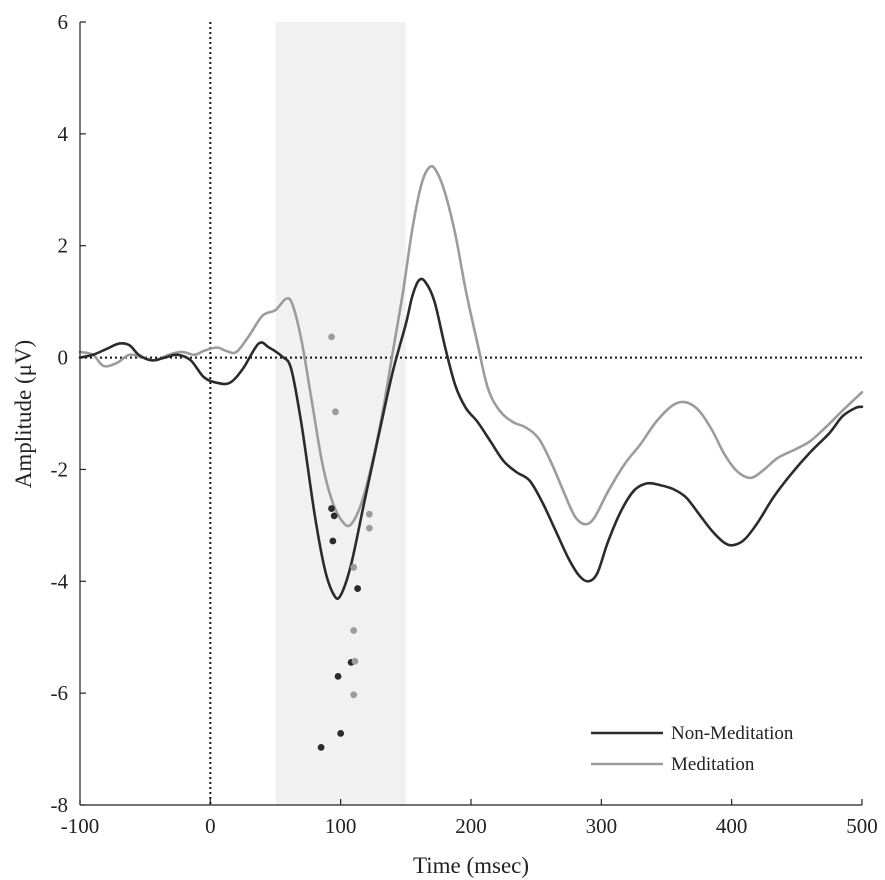  What do you see at coordinates (732, 733) in the screenshot?
I see `legend-label-non-meditation: Non-Meditation` at bounding box center [732, 733].